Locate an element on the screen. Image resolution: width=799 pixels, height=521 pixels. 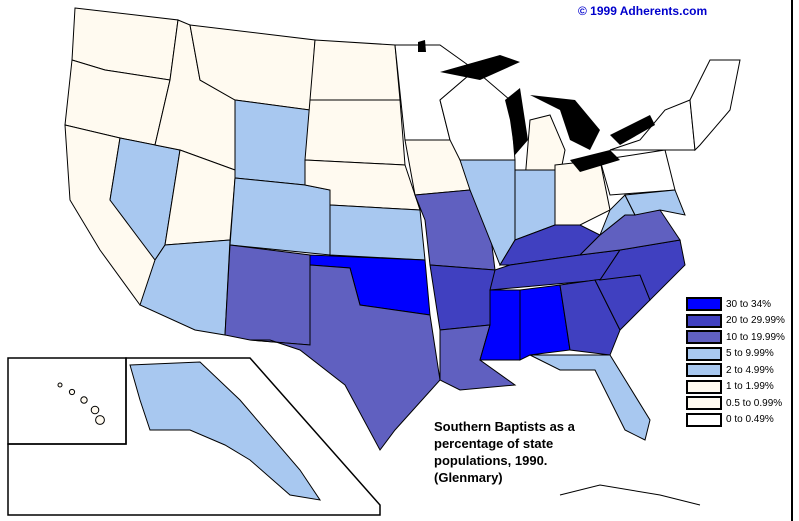
legend-item: 2 to 4.99% is located at coordinates (735, 370).